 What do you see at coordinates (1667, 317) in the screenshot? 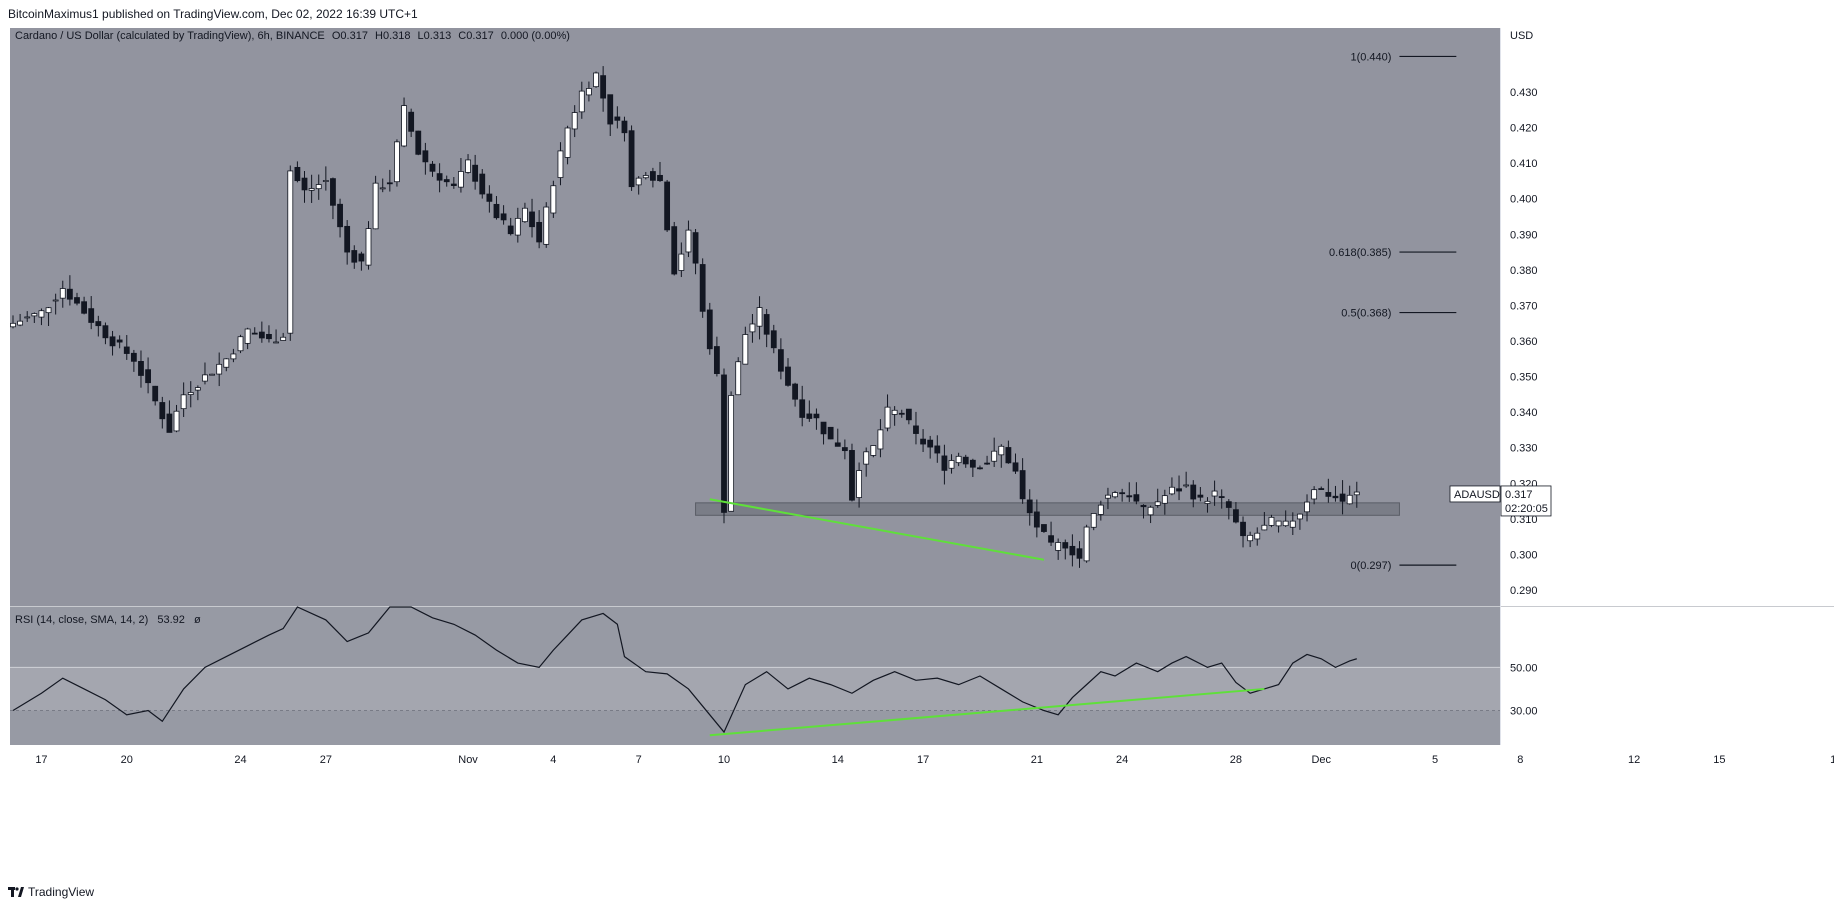
I see `price-axis-background` at bounding box center [1667, 317].